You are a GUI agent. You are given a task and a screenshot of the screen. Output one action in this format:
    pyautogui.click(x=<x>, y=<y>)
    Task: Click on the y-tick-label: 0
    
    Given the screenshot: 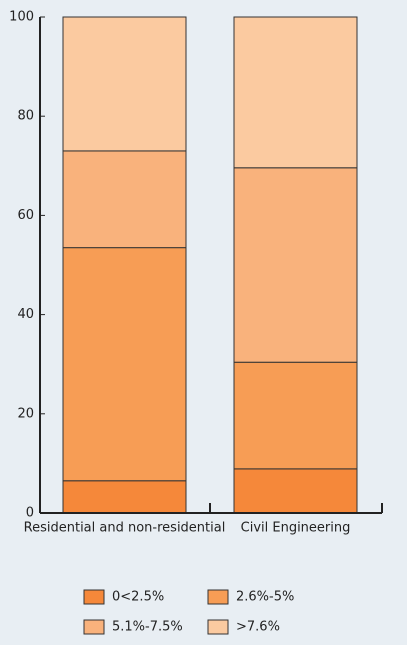 What is the action you would take?
    pyautogui.click(x=30, y=513)
    